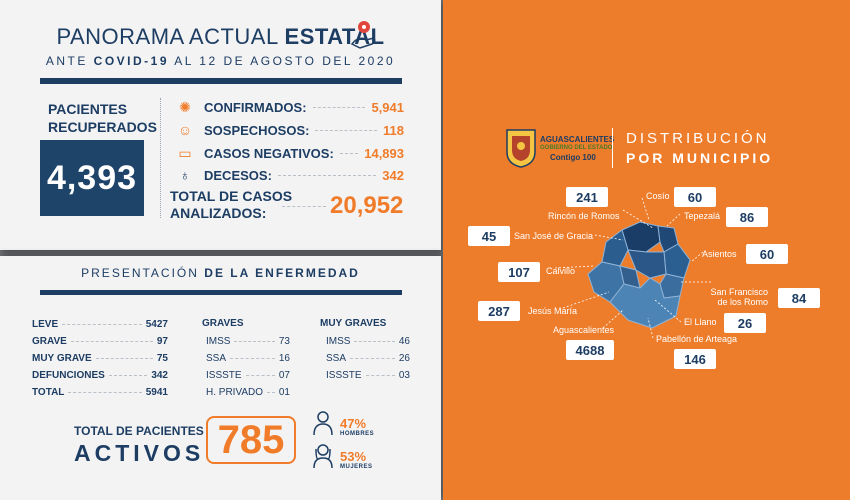 The image size is (850, 500). What do you see at coordinates (251, 440) in the screenshot?
I see `active-value: 785` at bounding box center [251, 440].